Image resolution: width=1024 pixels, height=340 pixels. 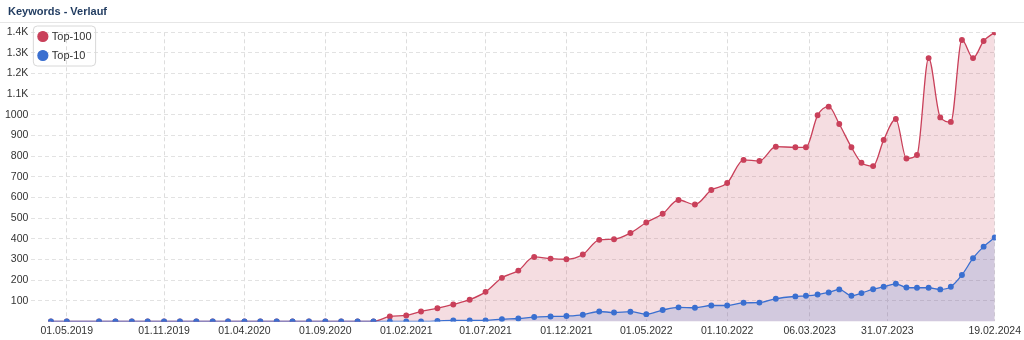 I want to click on y-tick-label: 200, so click(x=19, y=278).